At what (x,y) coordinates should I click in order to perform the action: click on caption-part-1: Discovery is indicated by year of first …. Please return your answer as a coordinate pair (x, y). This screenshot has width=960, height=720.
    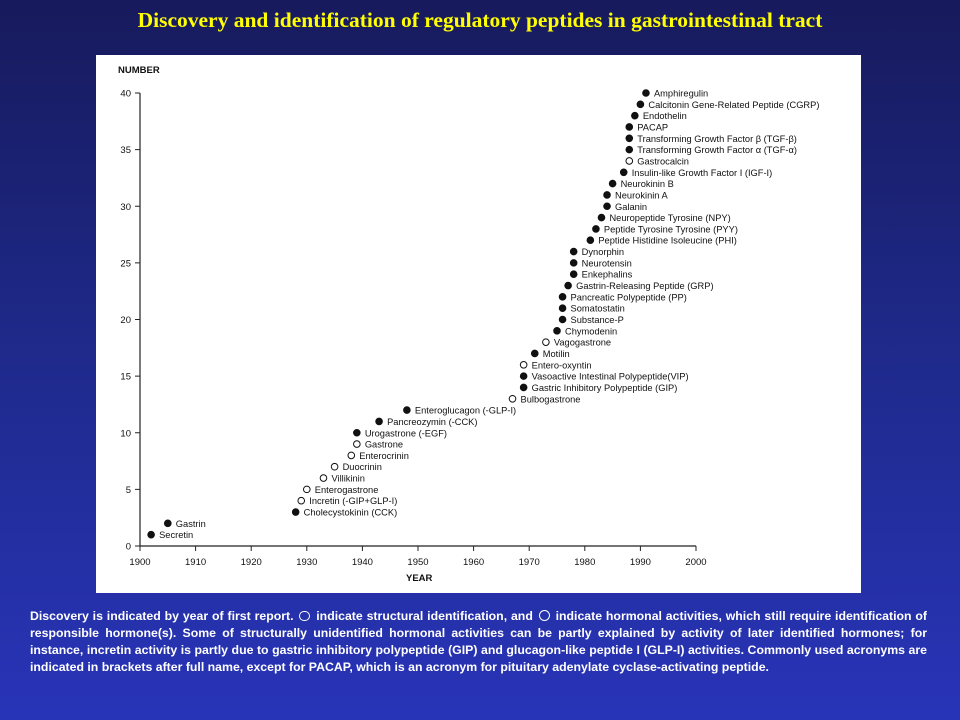
    Looking at the image, I should click on (162, 616).